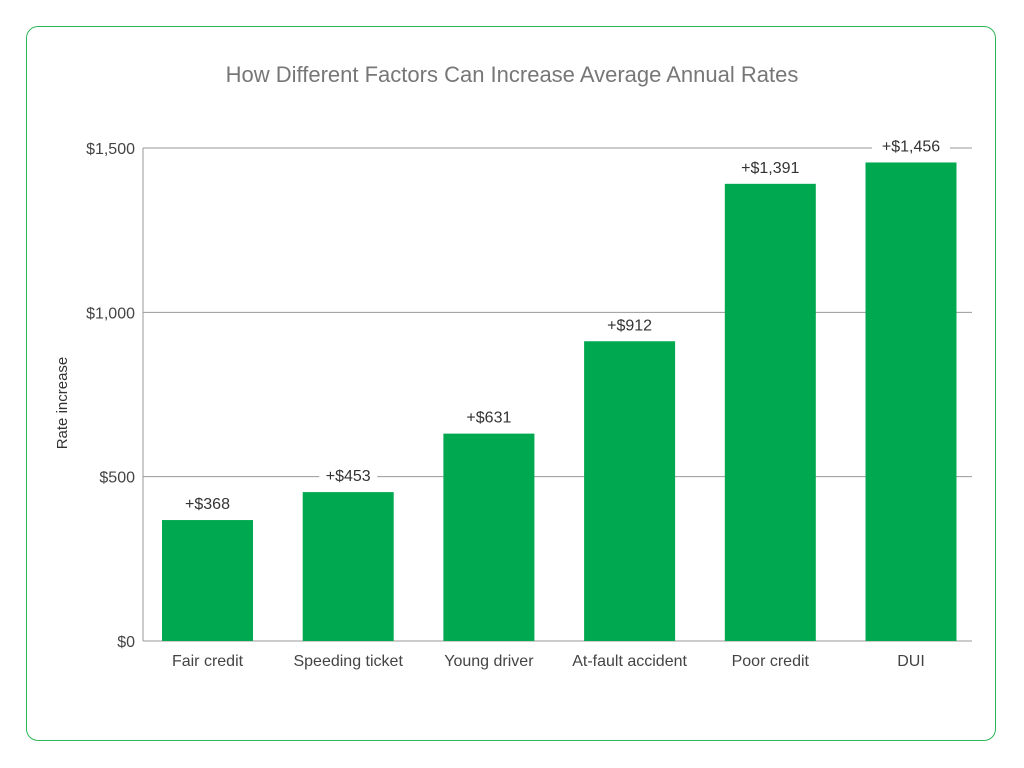 Image resolution: width=1024 pixels, height=768 pixels. What do you see at coordinates (110, 313) in the screenshot?
I see `y-tick-label: $1,000` at bounding box center [110, 313].